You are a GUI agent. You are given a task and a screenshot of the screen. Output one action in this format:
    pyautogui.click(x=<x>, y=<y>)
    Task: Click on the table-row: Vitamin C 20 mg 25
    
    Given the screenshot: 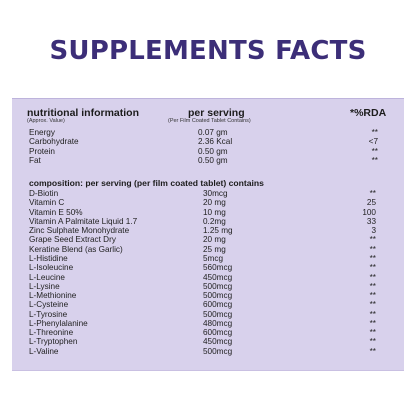 What is the action you would take?
    pyautogui.click(x=208, y=203)
    